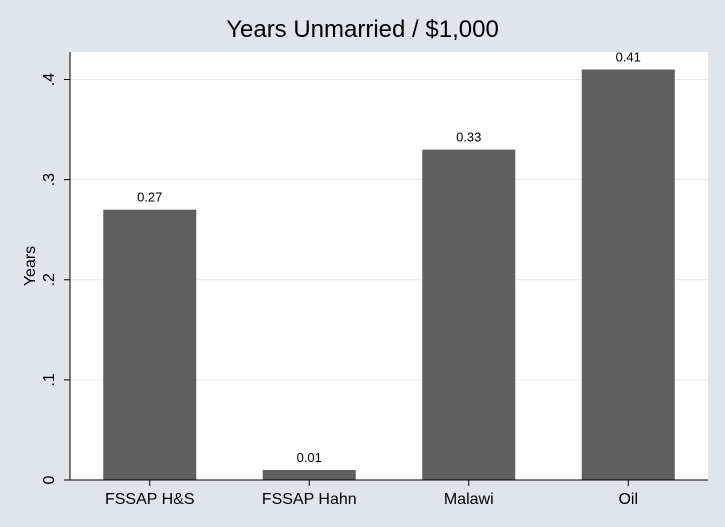  What do you see at coordinates (49, 379) in the screenshot?
I see `y-tick-label: .1` at bounding box center [49, 379].